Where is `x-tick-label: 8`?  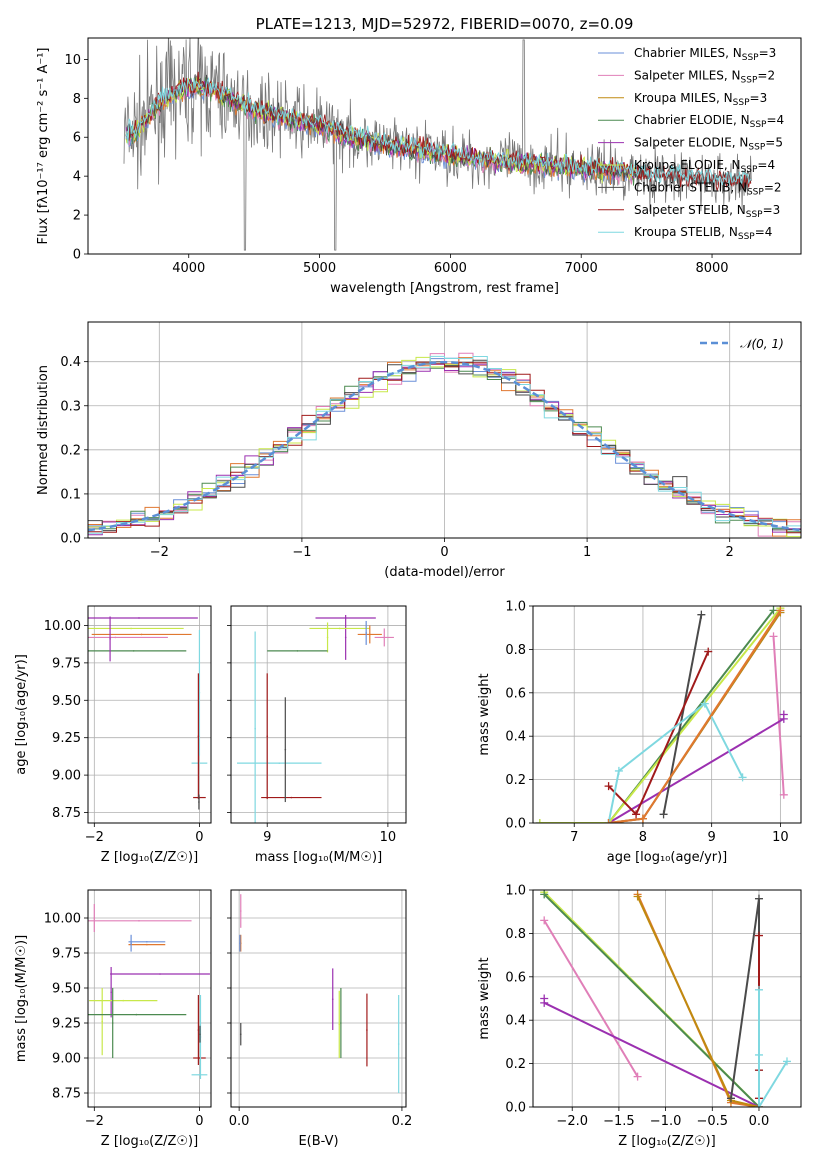
x-tick-label: 8 is located at coordinates (643, 837).